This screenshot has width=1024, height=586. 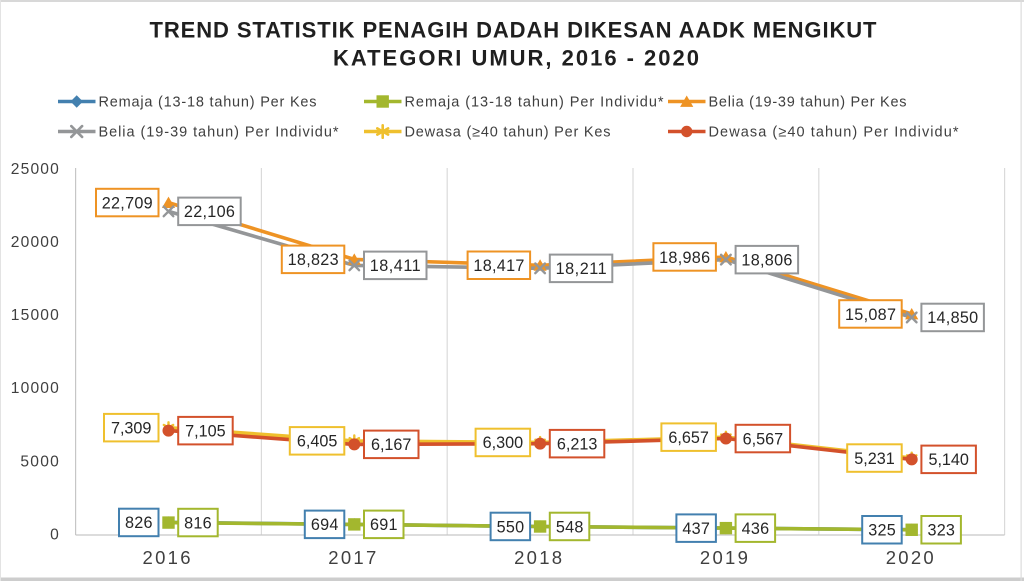 I want to click on svg-text: 22,709, so click(x=127, y=203).